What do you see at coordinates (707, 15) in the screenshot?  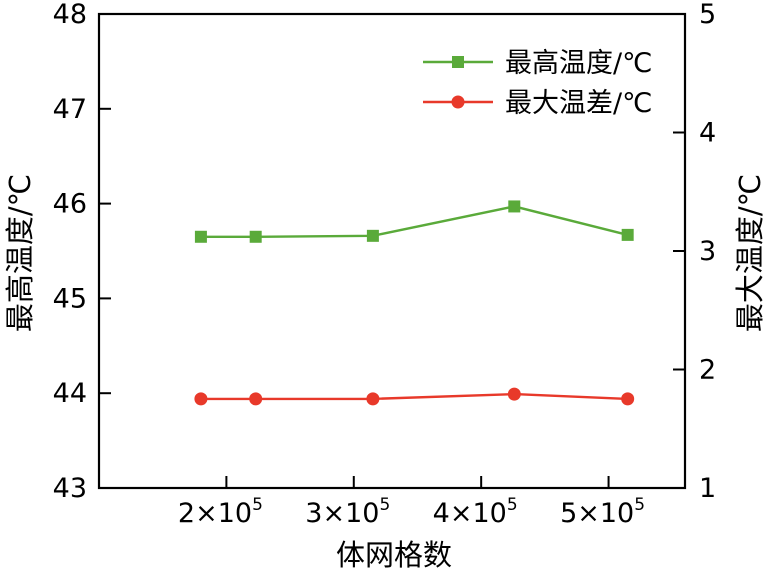 I see `y-right-tick-label: 5` at bounding box center [707, 15].